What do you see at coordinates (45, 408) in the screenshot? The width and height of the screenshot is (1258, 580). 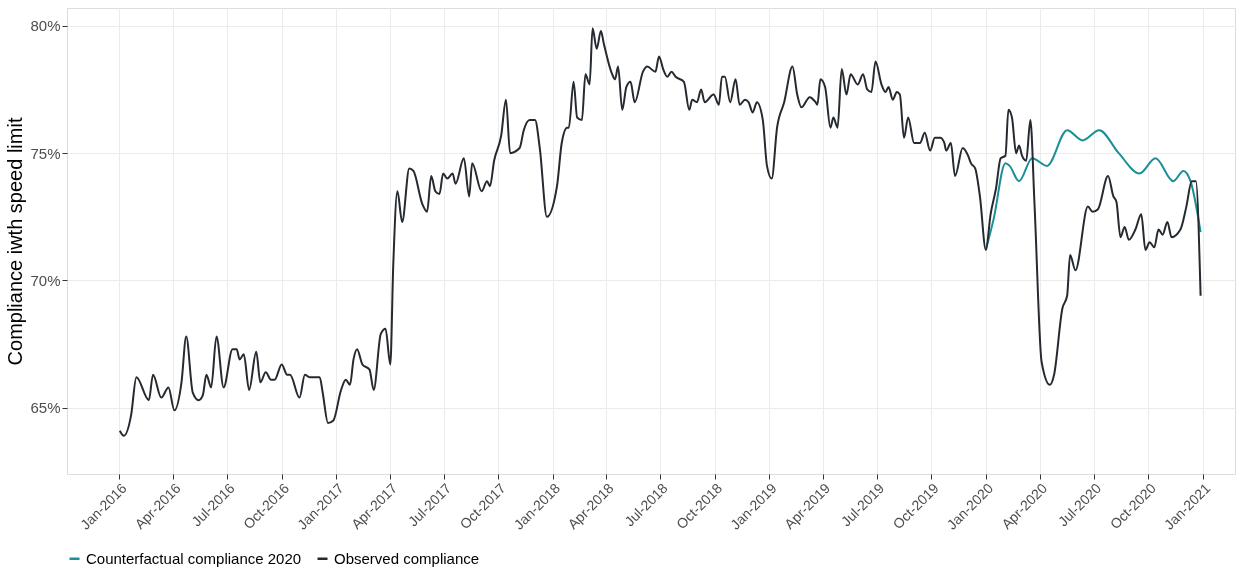 I see `y-tick-label: 65%` at bounding box center [45, 408].